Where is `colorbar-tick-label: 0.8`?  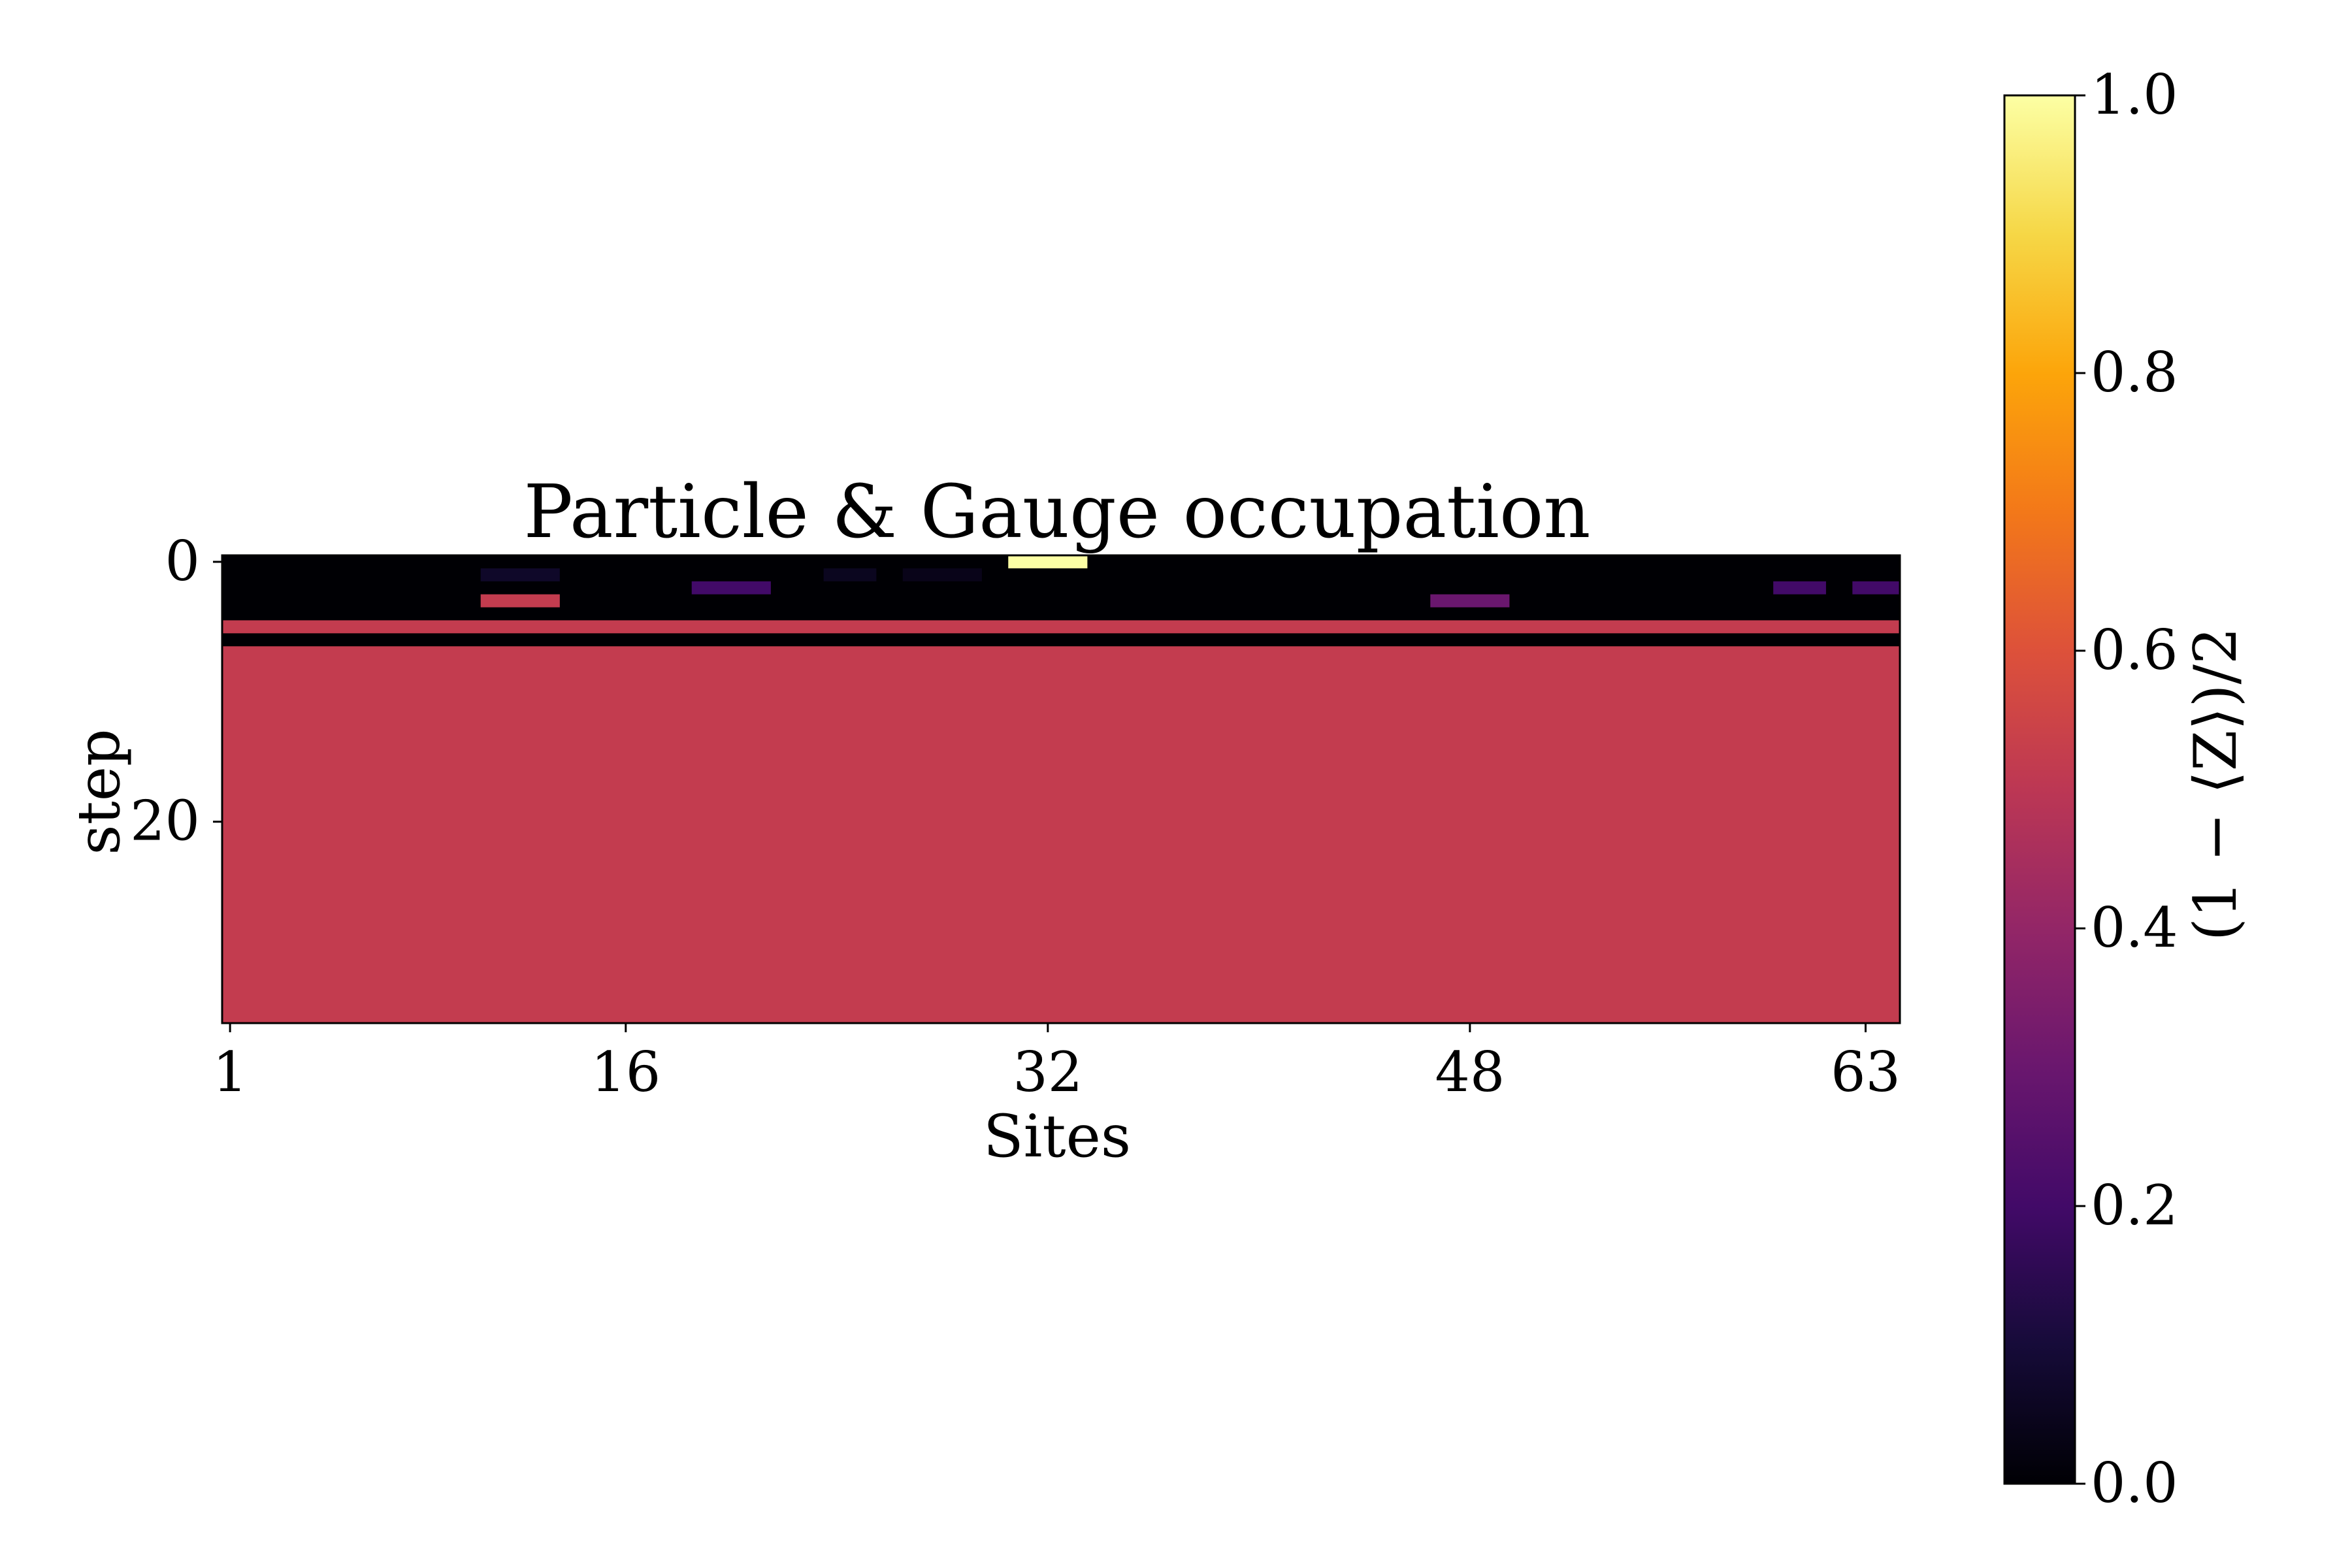 colorbar-tick-label: 0.8 is located at coordinates (2134, 372).